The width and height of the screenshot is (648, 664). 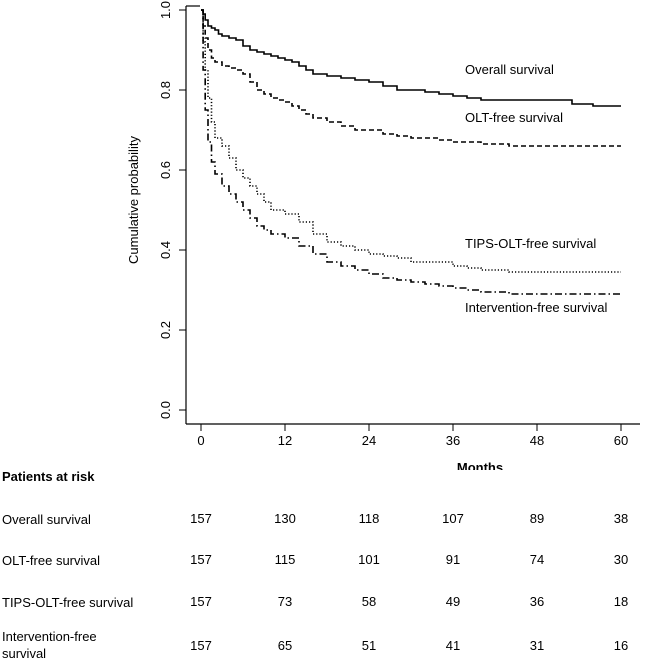 What do you see at coordinates (453, 440) in the screenshot?
I see `x-tick-label: 36` at bounding box center [453, 440].